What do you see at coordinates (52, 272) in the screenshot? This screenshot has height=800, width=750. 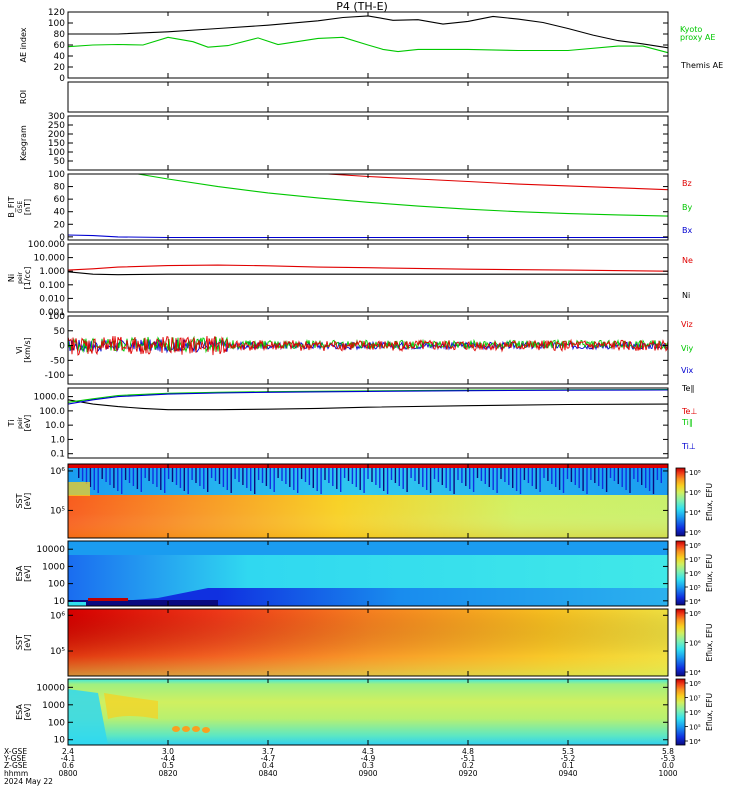 I see `ytick-label-n: 1.000` at bounding box center [52, 272].